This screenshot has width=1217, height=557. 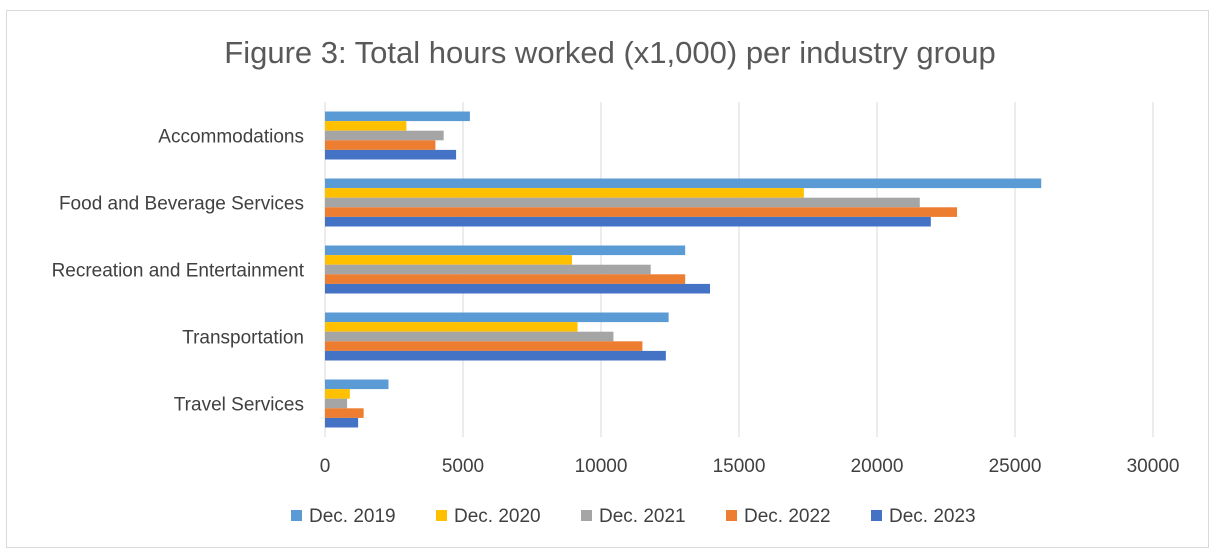 I want to click on x-tick-label: 30000, so click(x=1153, y=466).